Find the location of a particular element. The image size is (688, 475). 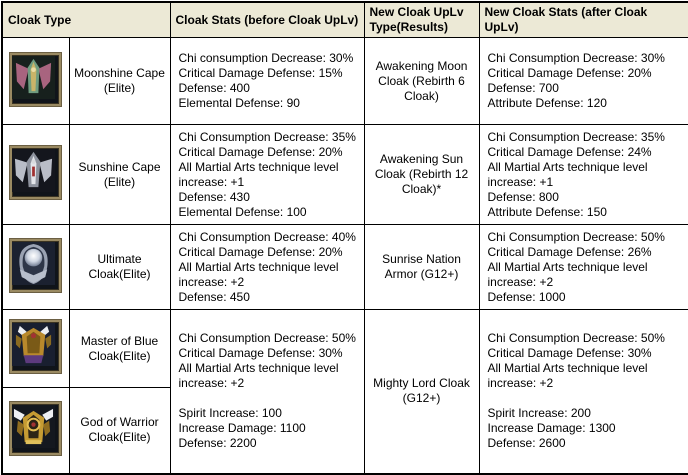

new-cloak-type: Awakening Sun Cloak (Rebirth 12 Cloak)* is located at coordinates (421, 174).